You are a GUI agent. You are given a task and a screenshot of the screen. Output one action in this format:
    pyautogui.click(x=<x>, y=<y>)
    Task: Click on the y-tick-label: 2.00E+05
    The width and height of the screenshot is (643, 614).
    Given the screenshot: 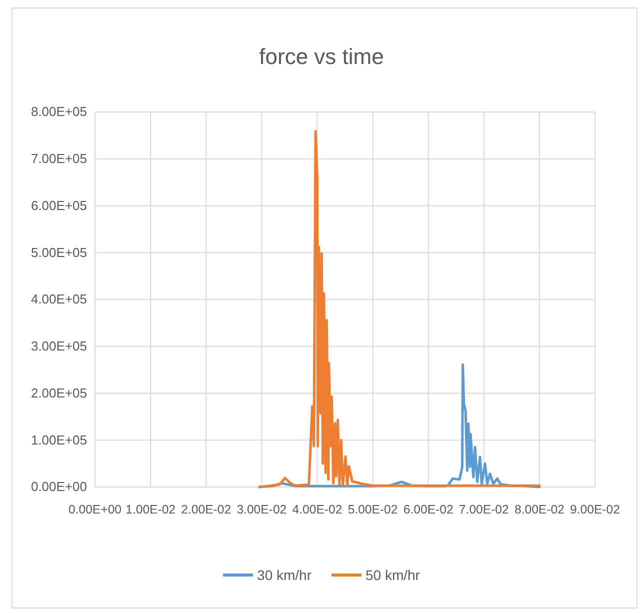 What is the action you would take?
    pyautogui.click(x=58, y=392)
    